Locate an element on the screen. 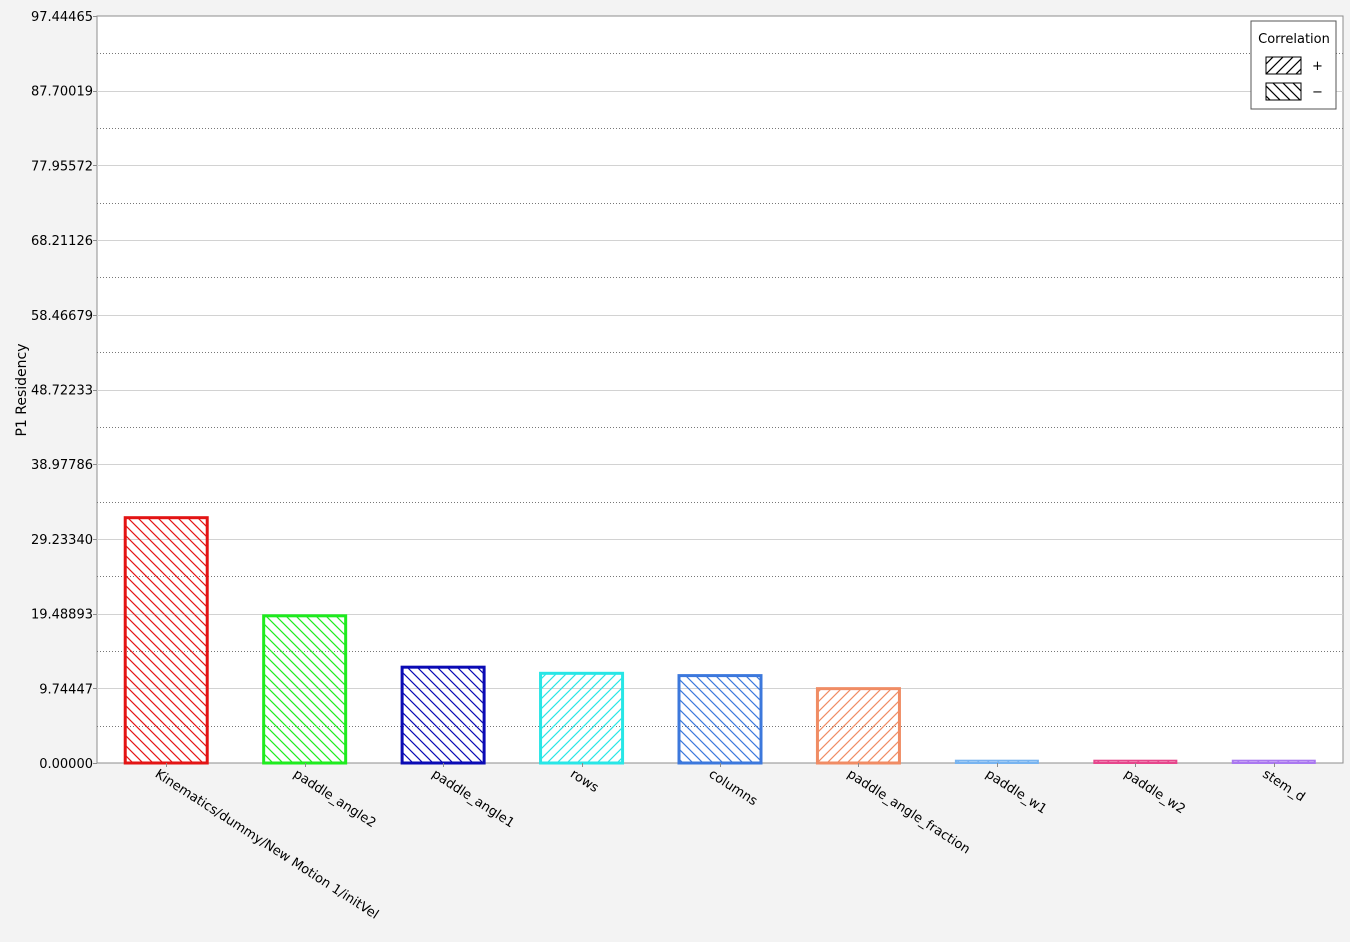 The width and height of the screenshot is (1350, 942). y-tick-label: 48.72233 is located at coordinates (62, 391).